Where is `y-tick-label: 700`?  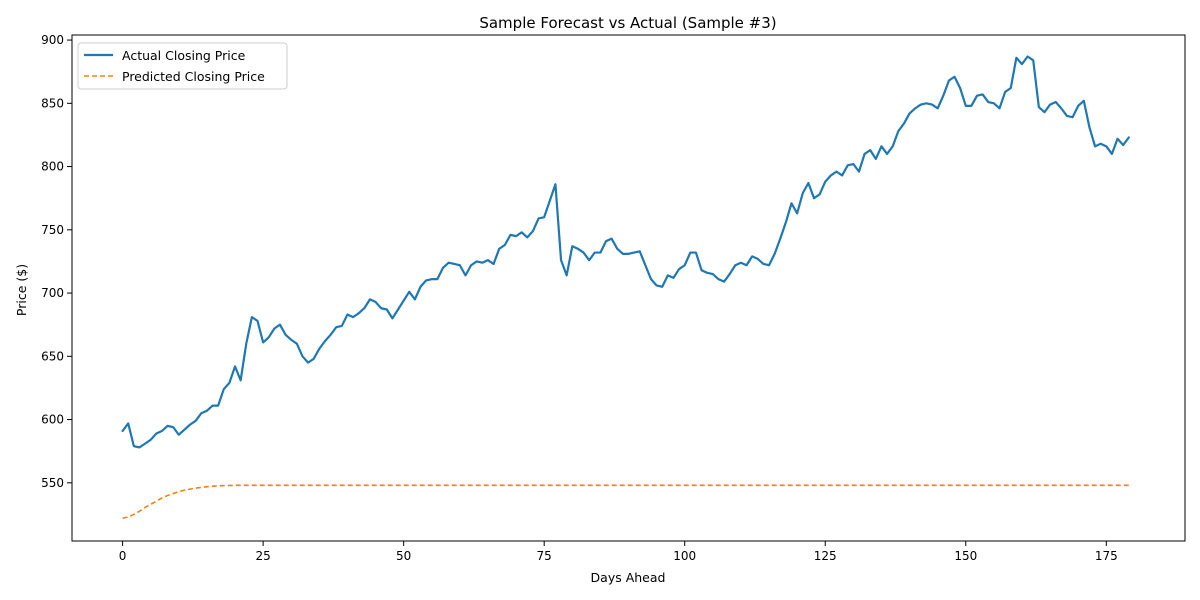 y-tick-label: 700 is located at coordinates (52, 293).